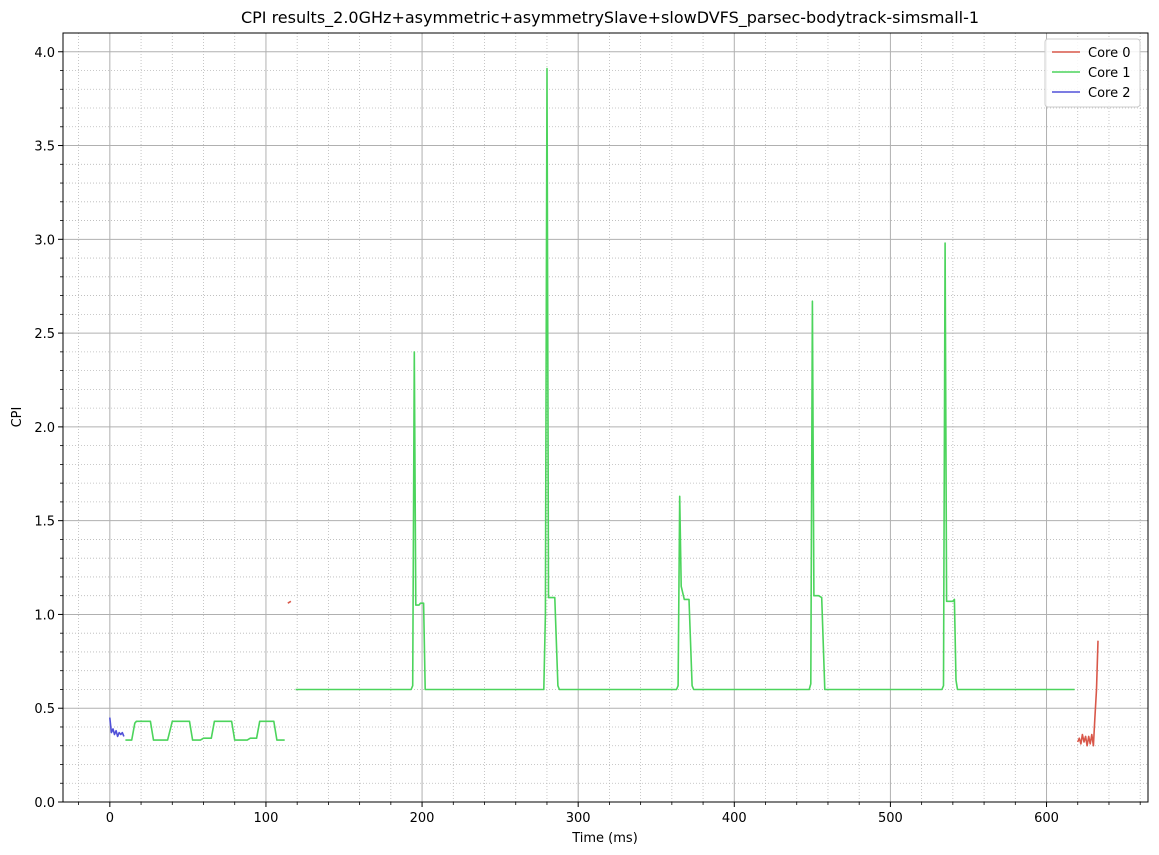 This screenshot has width=1159, height=855. I want to click on y-tick-label: 3.5, so click(44, 147).